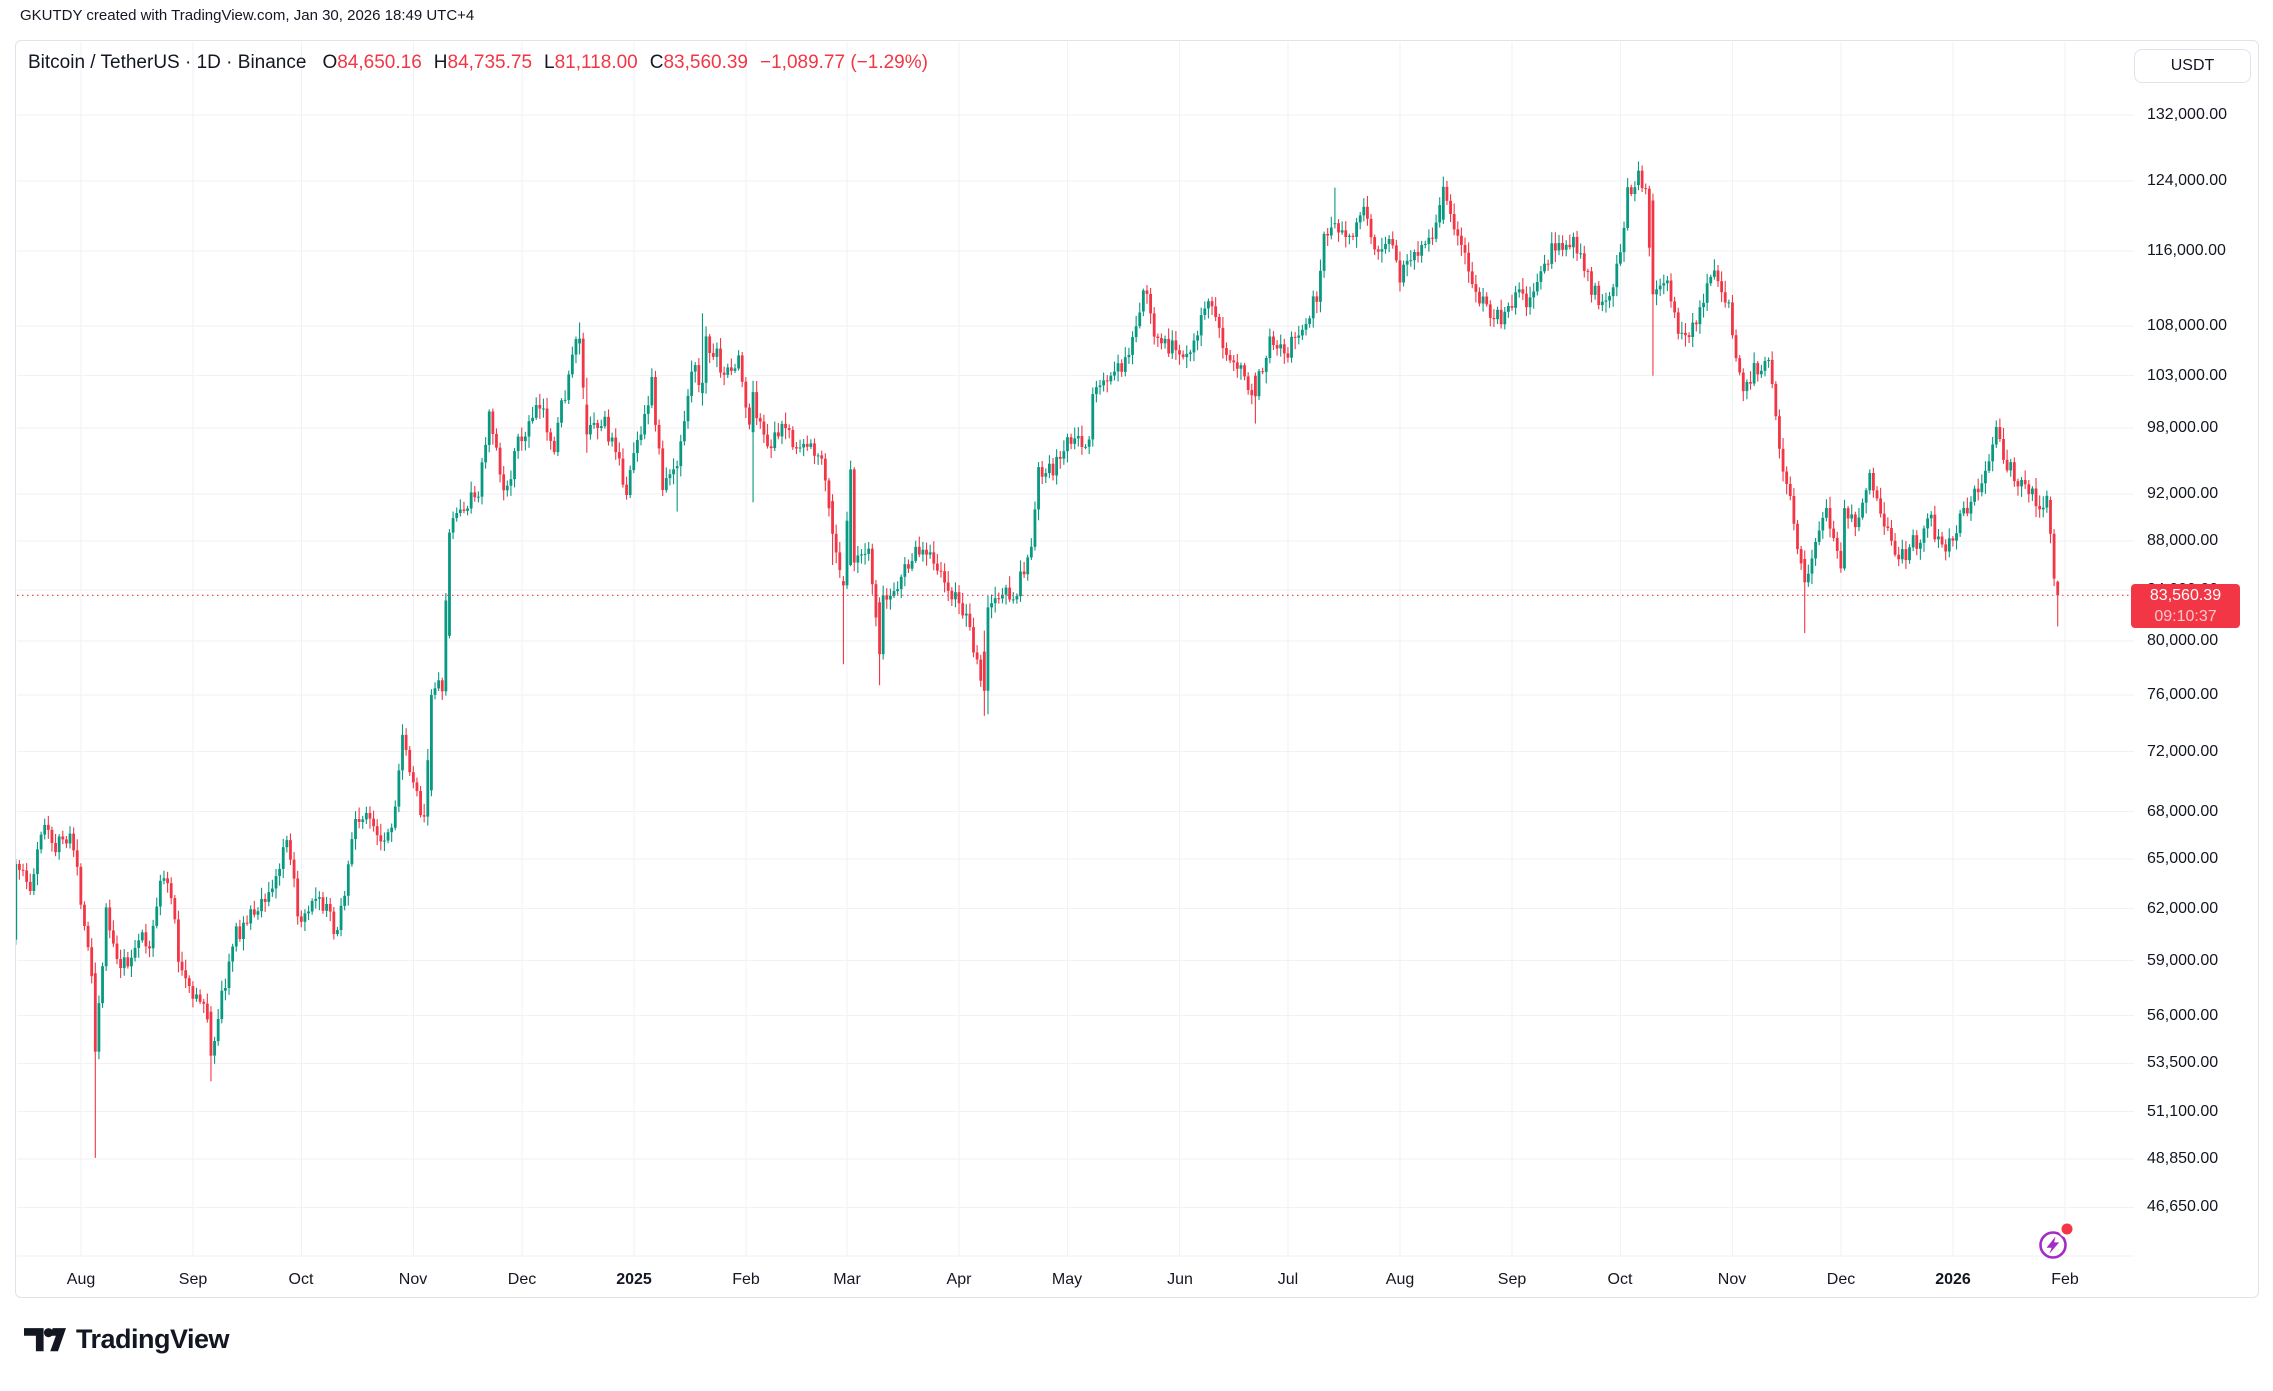  Describe the element at coordinates (1180, 1279) in the screenshot. I see `time-axis-label: Jun` at that location.